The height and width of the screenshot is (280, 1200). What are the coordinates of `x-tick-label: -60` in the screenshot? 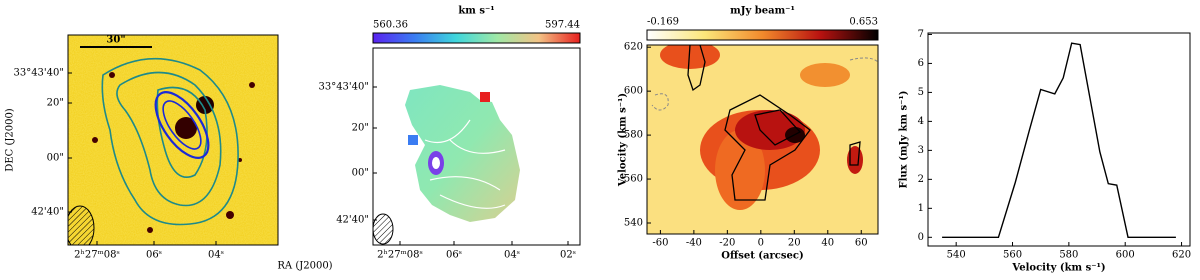 It's located at (660, 243).